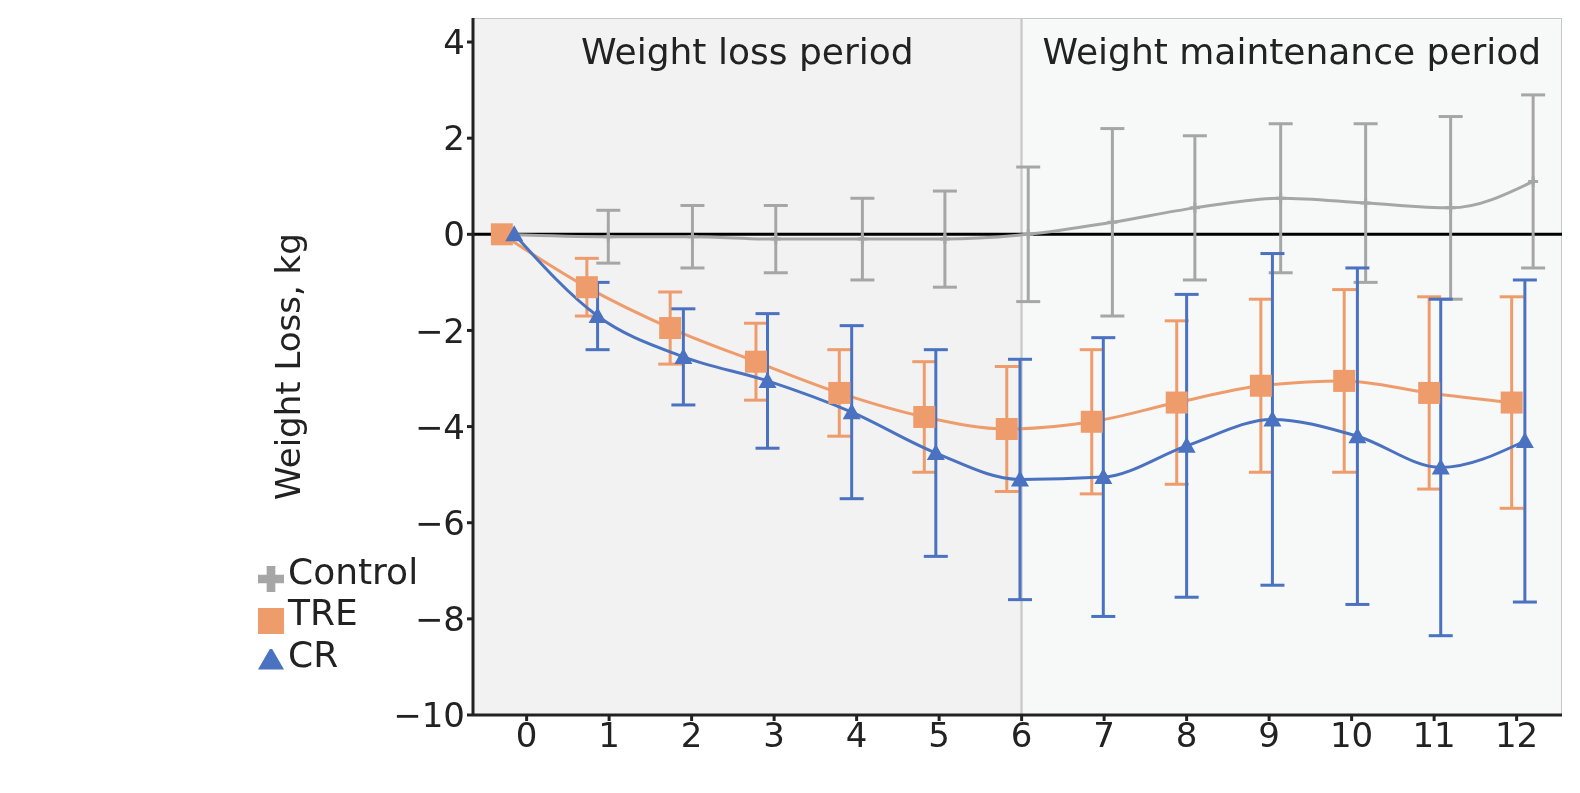 The width and height of the screenshot is (1580, 793). What do you see at coordinates (1021, 735) in the screenshot?
I see `x-tick-label: 6` at bounding box center [1021, 735].